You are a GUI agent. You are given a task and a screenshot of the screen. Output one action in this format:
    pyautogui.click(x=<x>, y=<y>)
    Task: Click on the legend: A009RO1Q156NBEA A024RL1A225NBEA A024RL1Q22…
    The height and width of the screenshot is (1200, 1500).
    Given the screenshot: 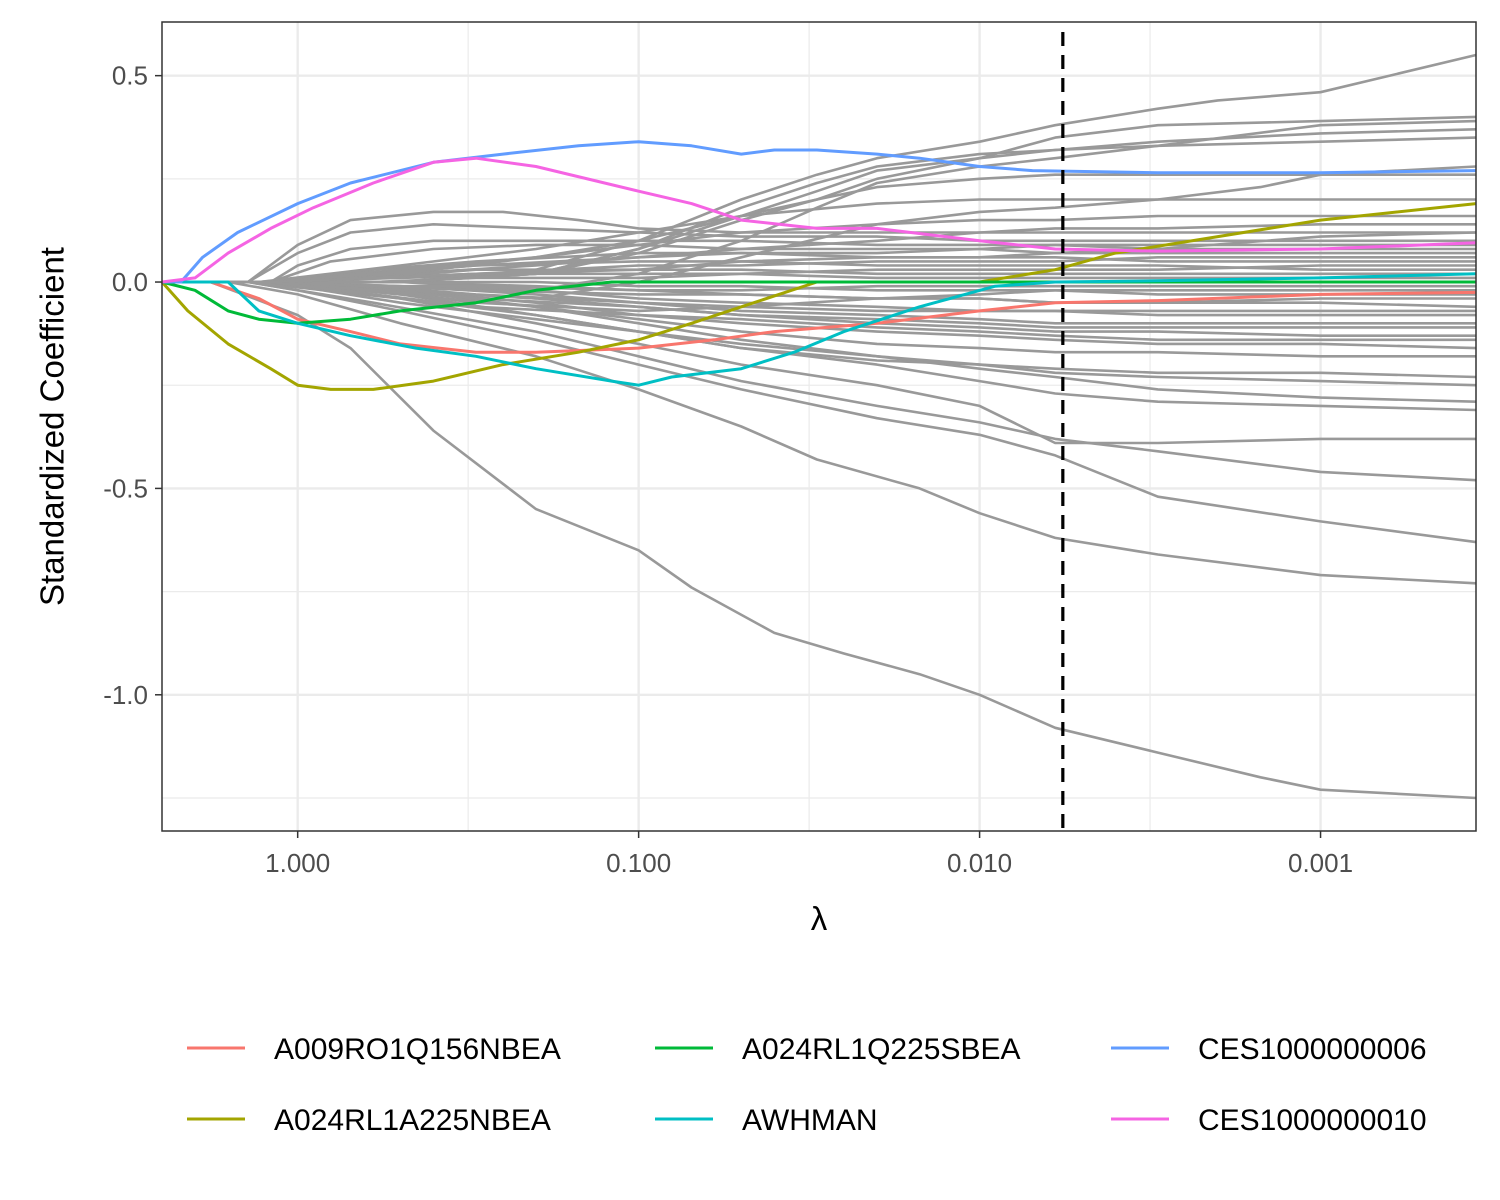 What is the action you would take?
    pyautogui.click(x=807, y=1085)
    